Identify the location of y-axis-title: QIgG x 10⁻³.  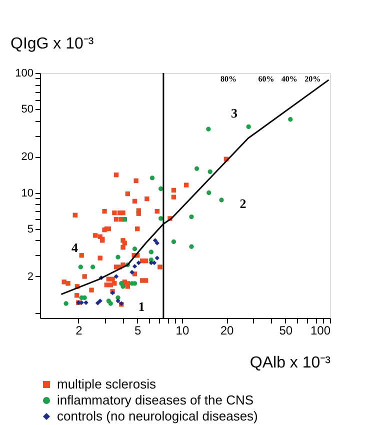
(52, 44).